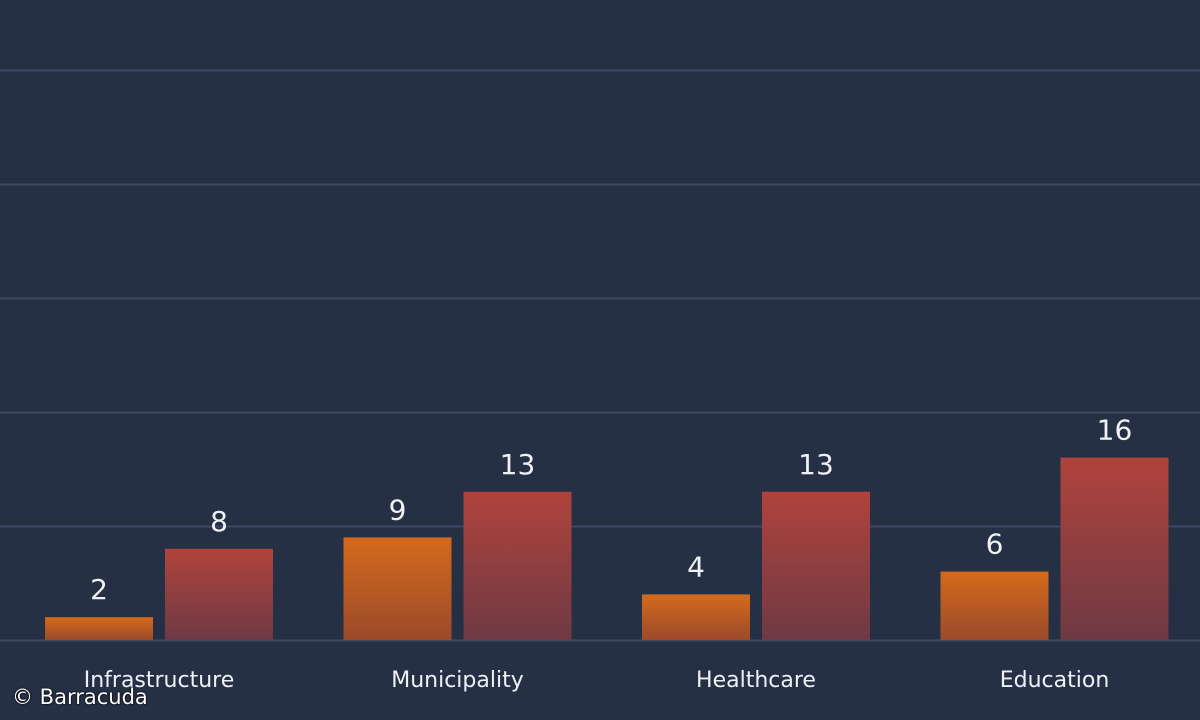 Image resolution: width=1200 pixels, height=720 pixels. What do you see at coordinates (99, 589) in the screenshot?
I see `value-label: 2` at bounding box center [99, 589].